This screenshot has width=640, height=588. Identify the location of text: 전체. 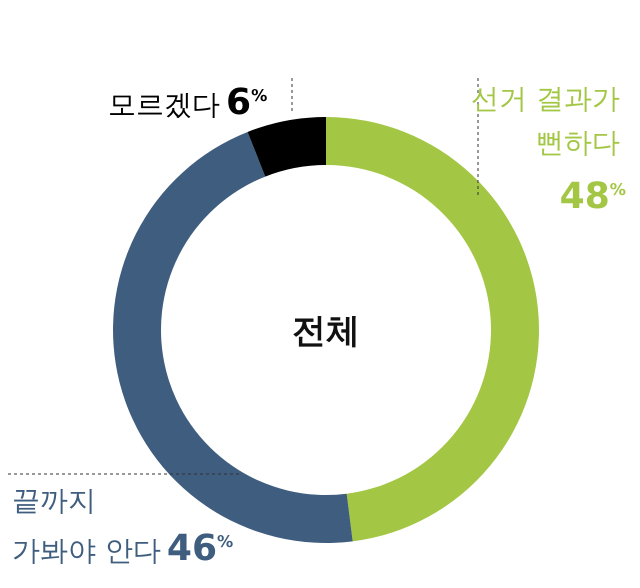
(326, 331).